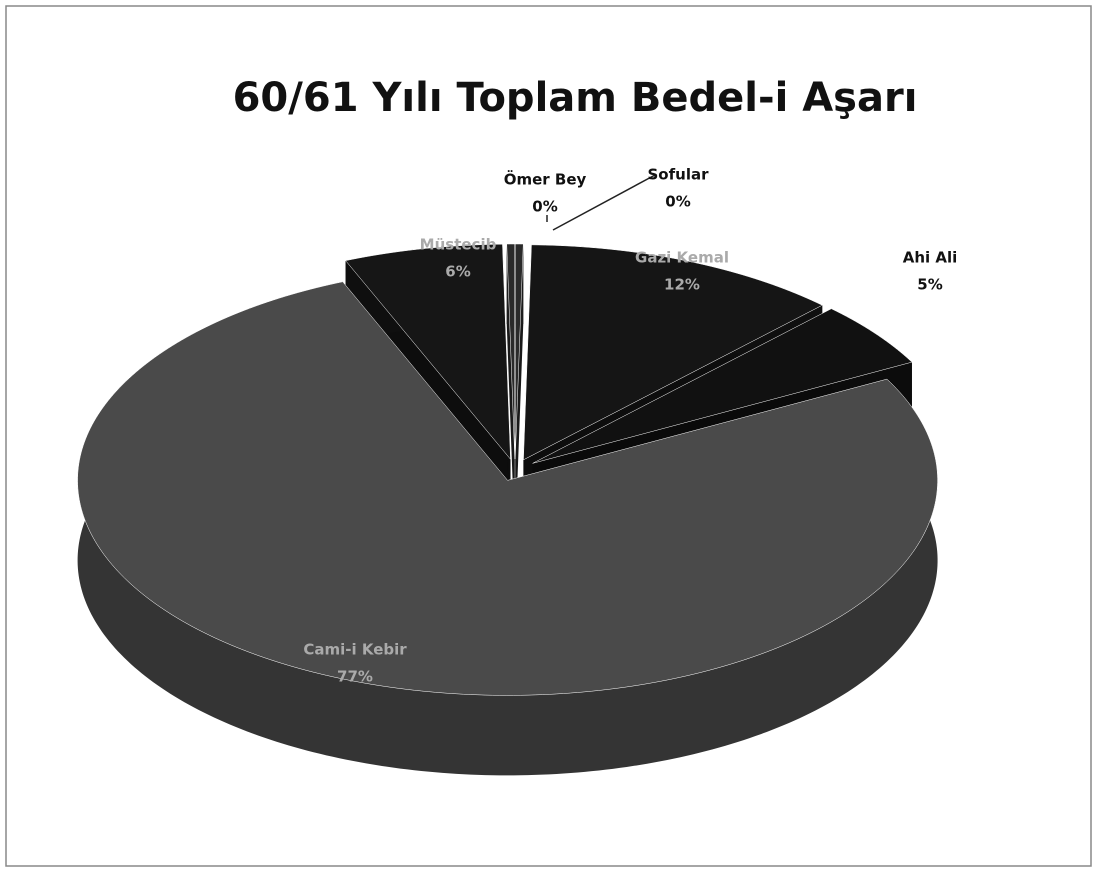 This screenshot has width=1097, height=872. What do you see at coordinates (575, 98) in the screenshot?
I see `chart-title: 60/61 Yılı Toplam Bedel-i Aşarı` at bounding box center [575, 98].